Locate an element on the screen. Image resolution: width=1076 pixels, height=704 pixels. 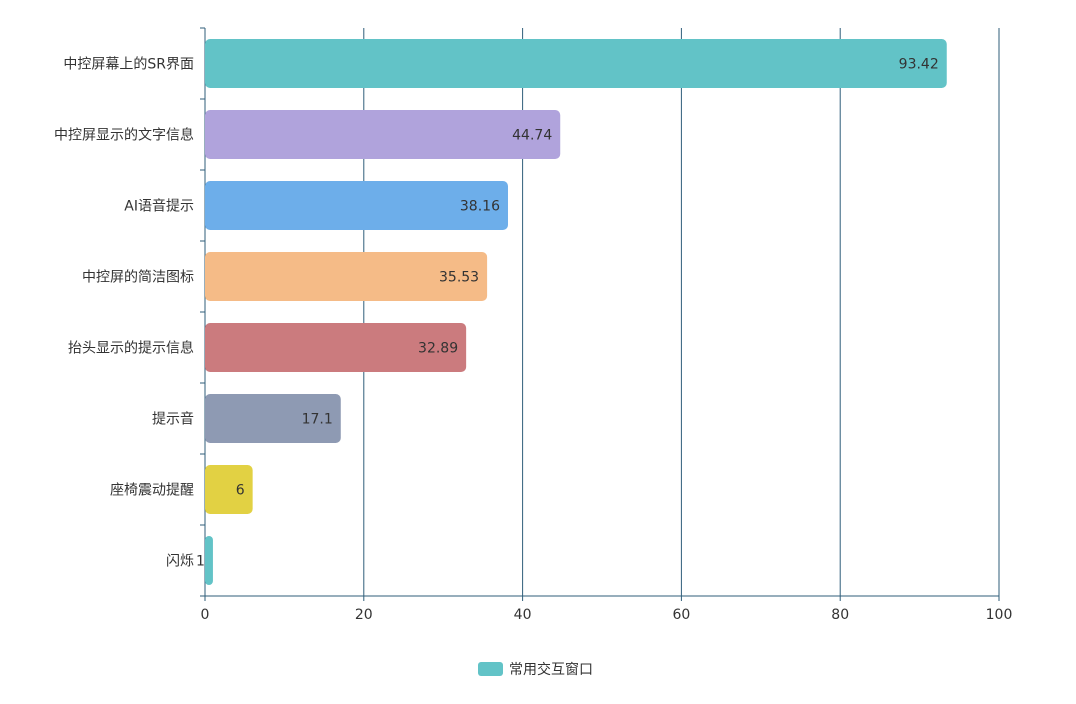
data-label: 44.74 is located at coordinates (532, 136).